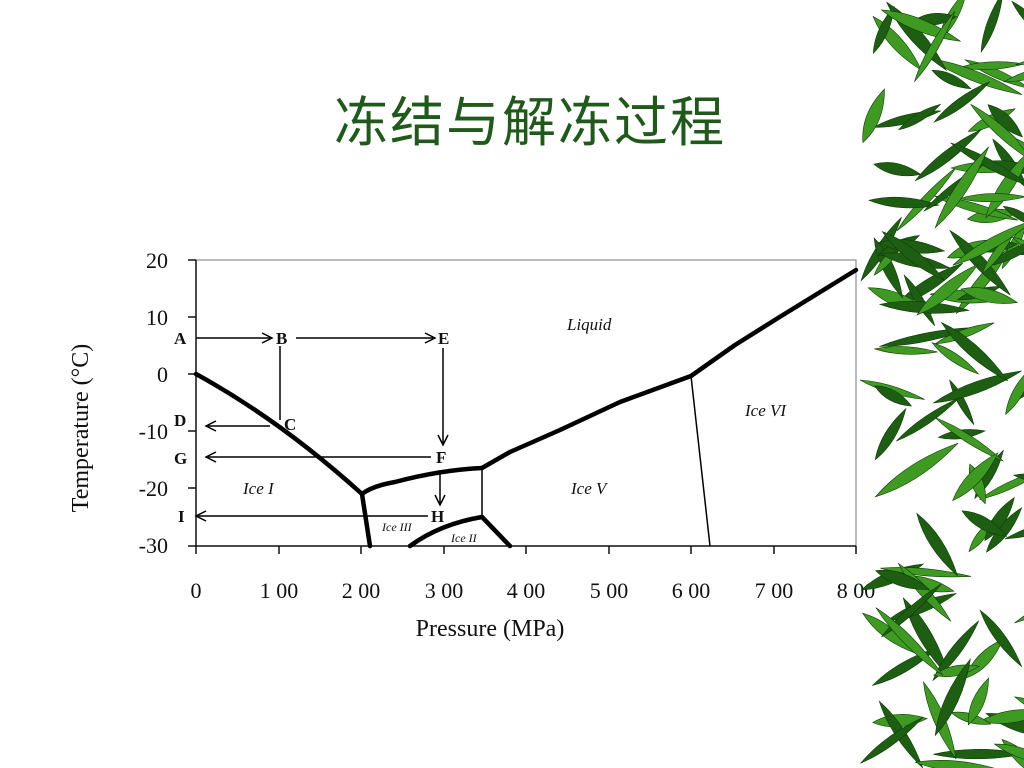 This screenshot has width=1024, height=768. What do you see at coordinates (281, 338) in the screenshot?
I see `point-label-b: B` at bounding box center [281, 338].